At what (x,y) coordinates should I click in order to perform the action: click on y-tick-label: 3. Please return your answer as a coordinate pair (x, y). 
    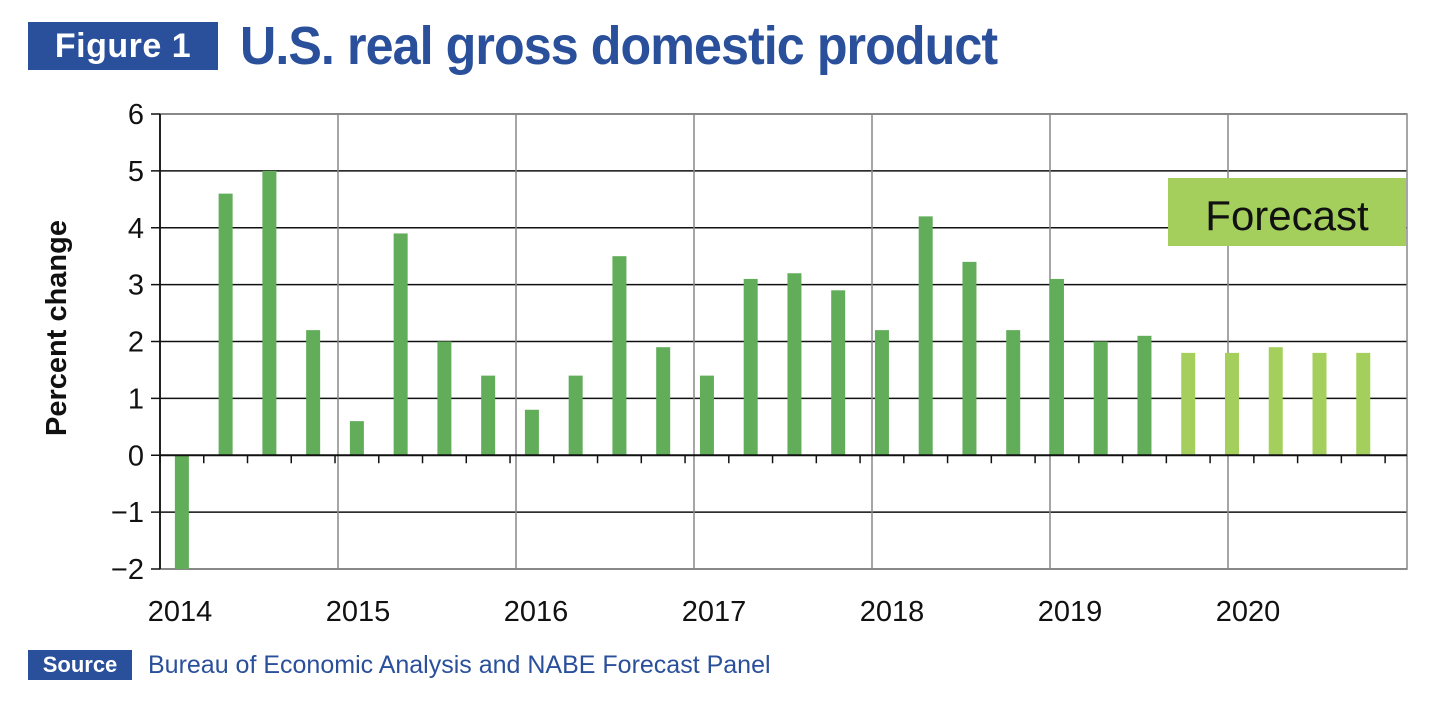
    Looking at the image, I should click on (136, 286).